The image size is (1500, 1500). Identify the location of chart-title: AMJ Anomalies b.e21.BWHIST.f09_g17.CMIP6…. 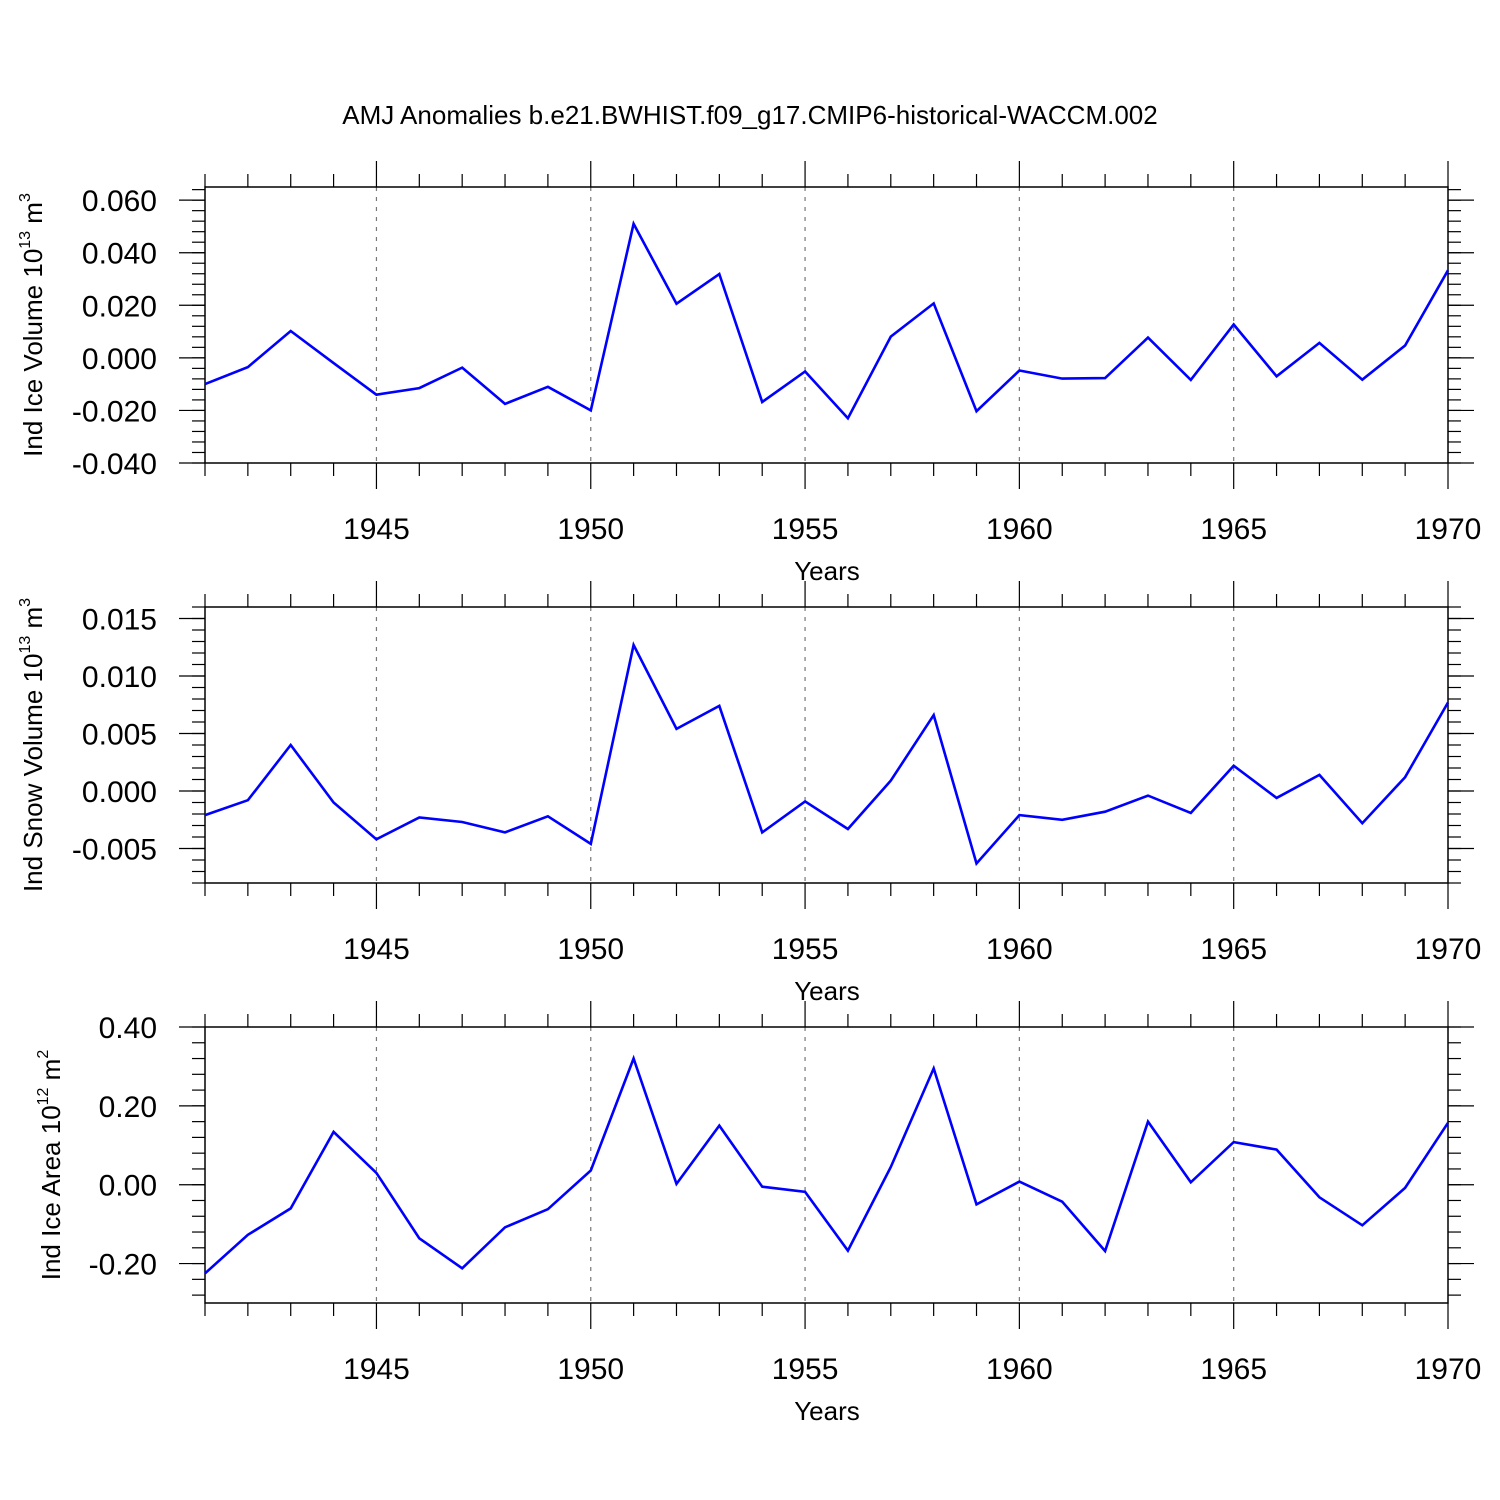
(749, 115).